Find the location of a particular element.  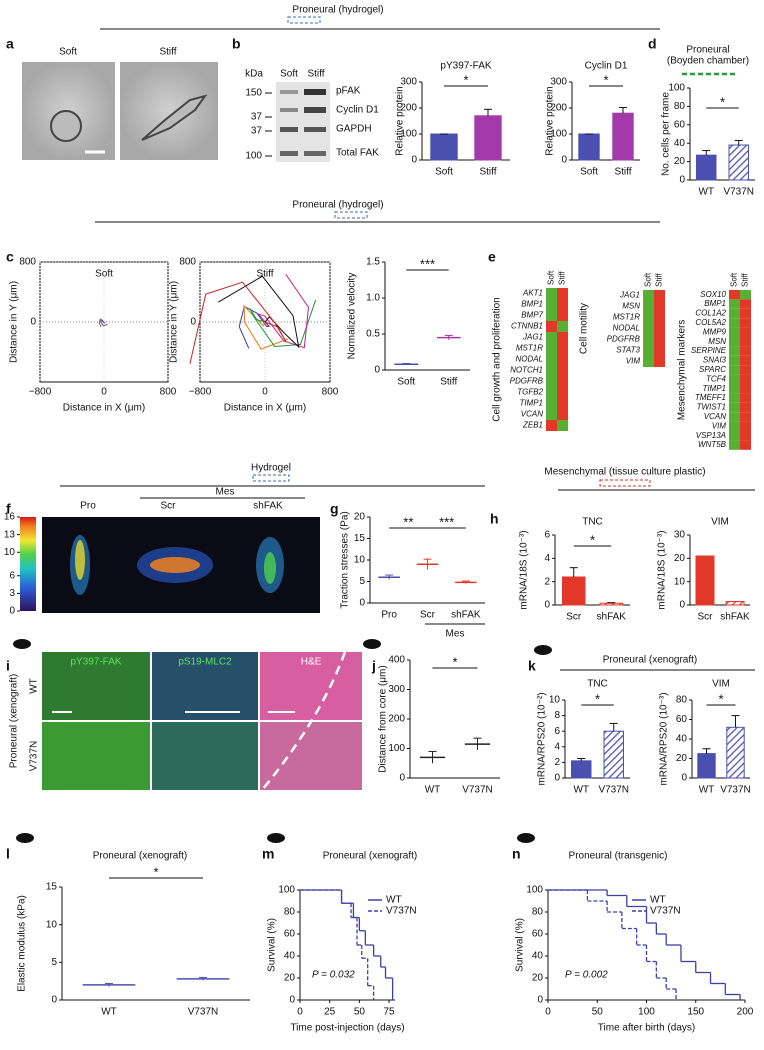

gene-label: MSN is located at coordinates (717, 341).